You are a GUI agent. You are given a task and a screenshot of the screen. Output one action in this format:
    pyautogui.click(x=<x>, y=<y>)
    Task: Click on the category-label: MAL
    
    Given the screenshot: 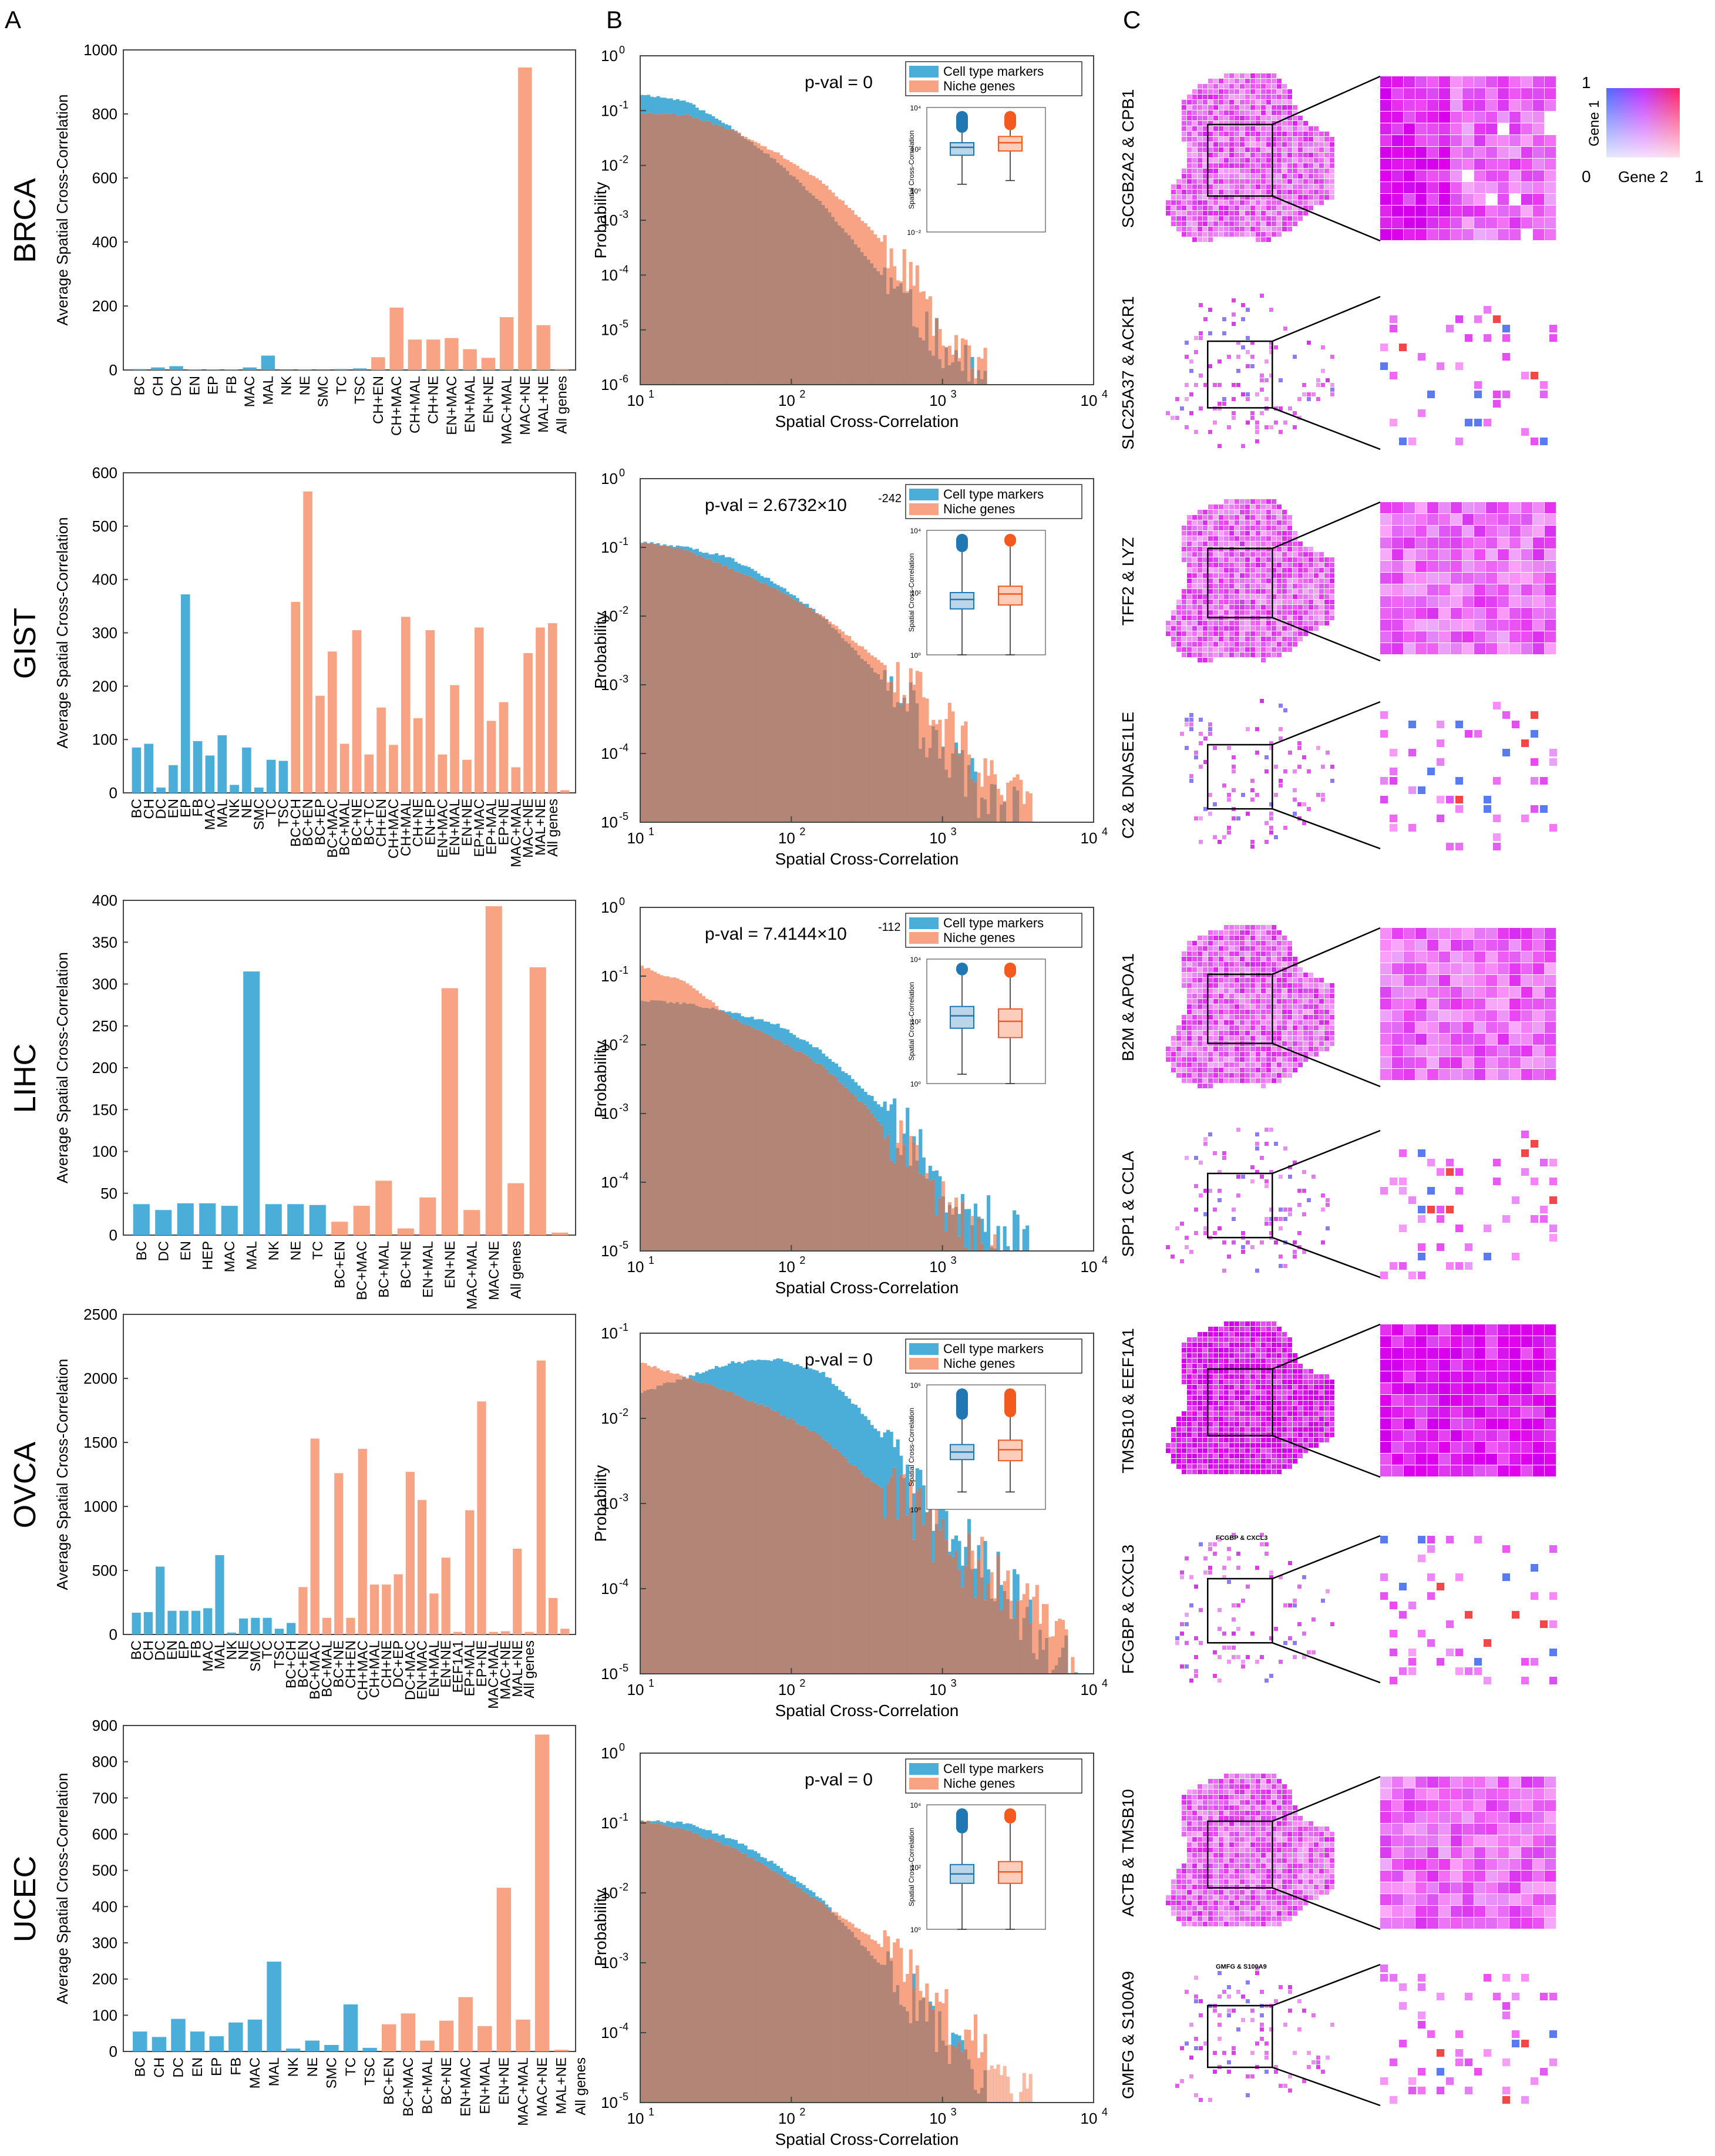 What is the action you would take?
    pyautogui.click(x=268, y=390)
    